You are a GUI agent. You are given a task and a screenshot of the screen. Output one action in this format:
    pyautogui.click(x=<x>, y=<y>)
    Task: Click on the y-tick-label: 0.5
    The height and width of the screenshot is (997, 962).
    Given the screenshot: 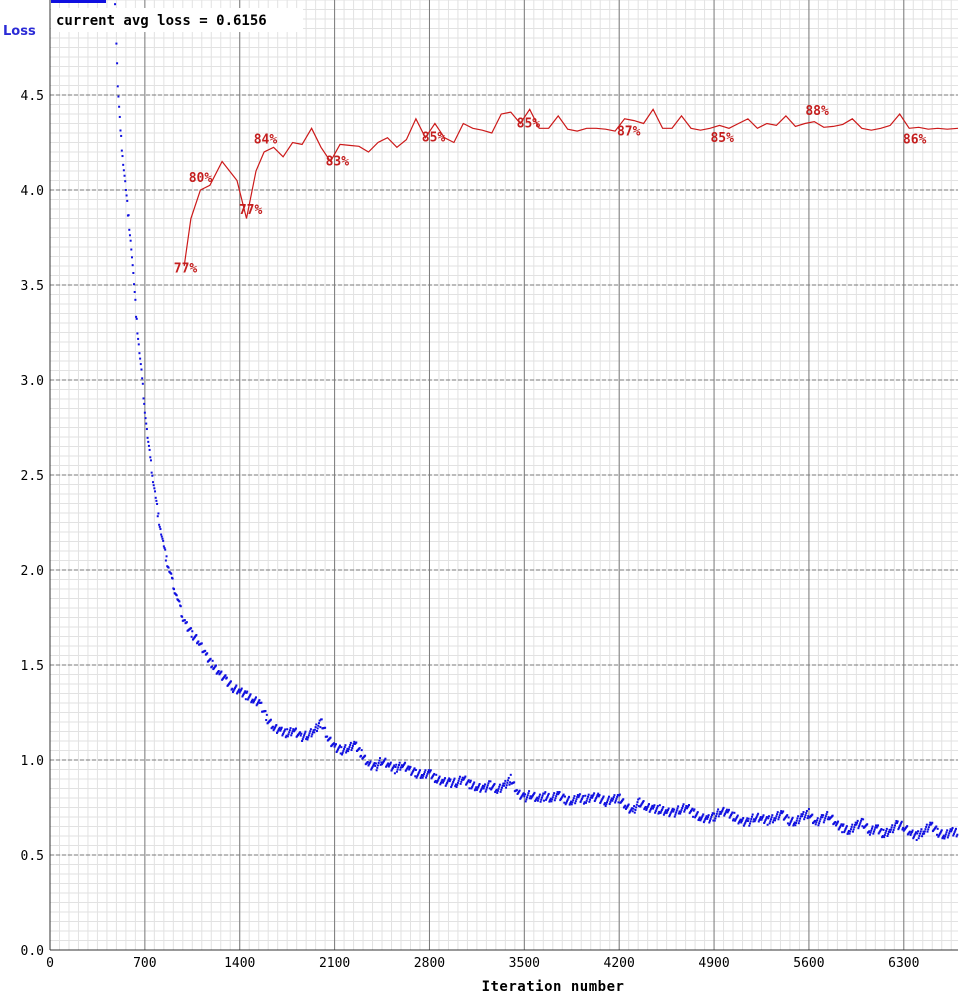 What is the action you would take?
    pyautogui.click(x=32, y=856)
    